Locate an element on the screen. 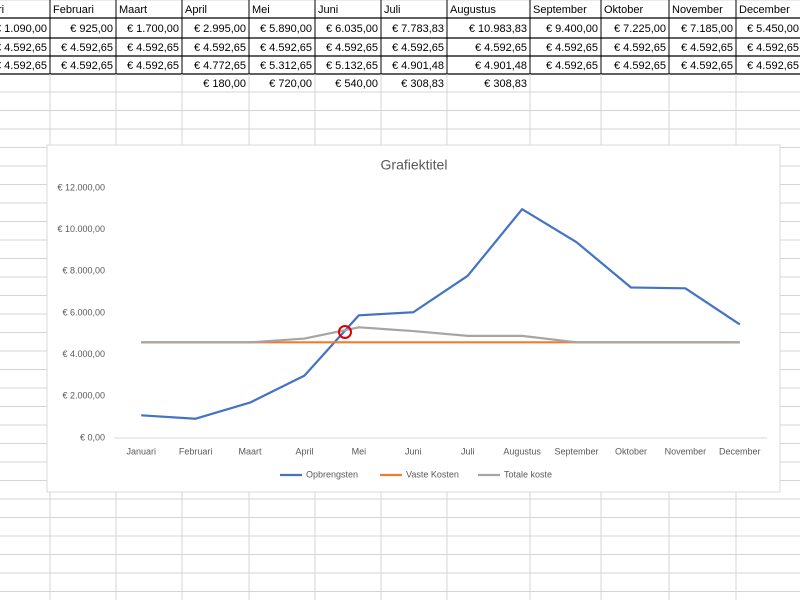 The image size is (800, 600). legend-label: Vaste Kosten is located at coordinates (432, 474).